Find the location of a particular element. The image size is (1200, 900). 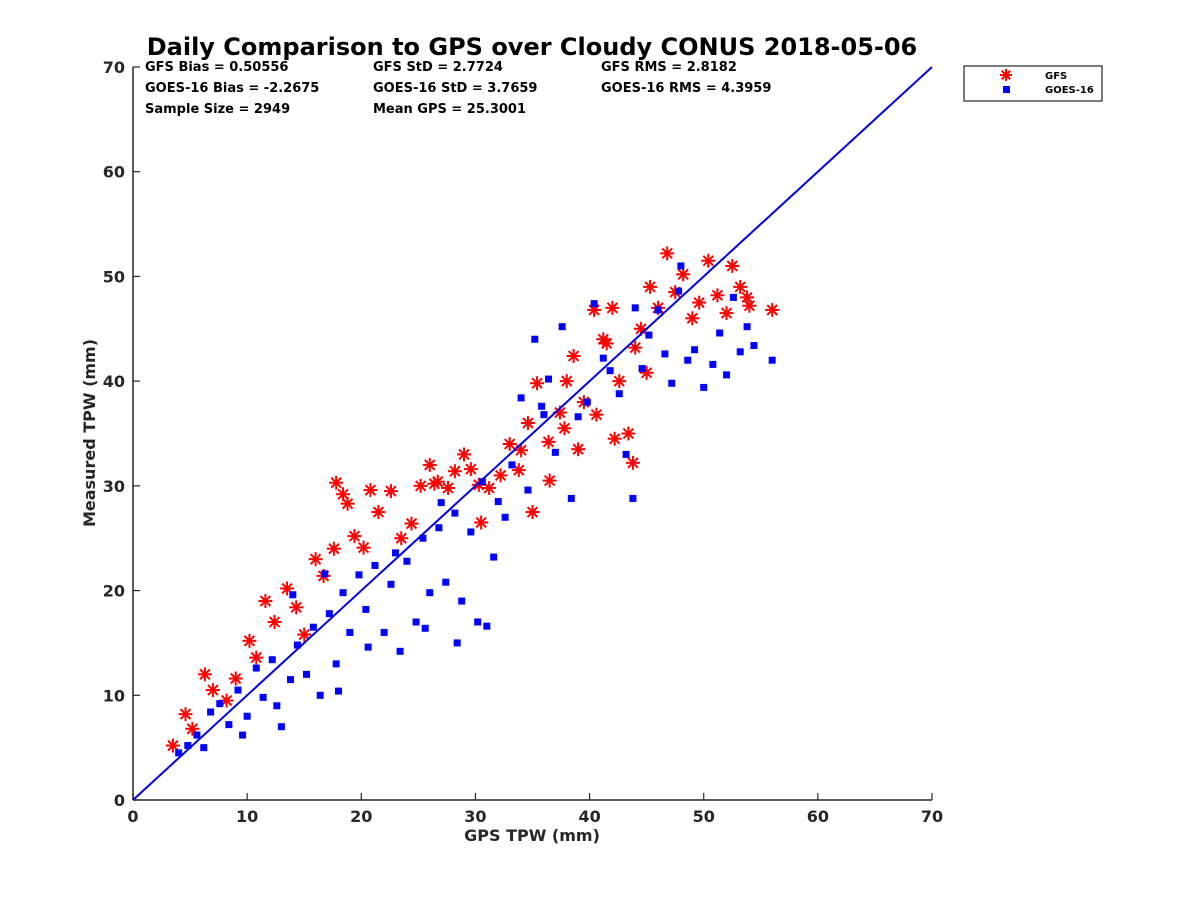

legend-gfs-marker is located at coordinates (1006, 75).